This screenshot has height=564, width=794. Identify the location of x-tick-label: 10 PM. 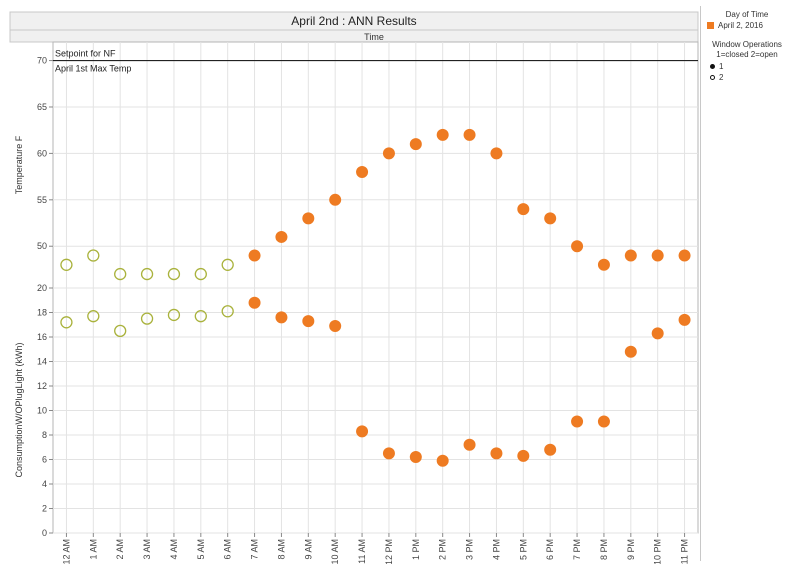
(658, 551).